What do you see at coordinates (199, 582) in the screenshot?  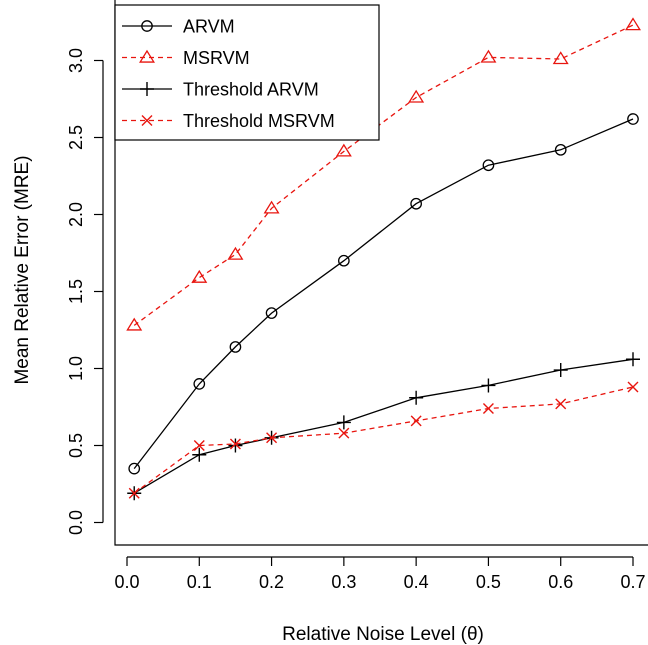 I see `x-tick-label: 0.1` at bounding box center [199, 582].